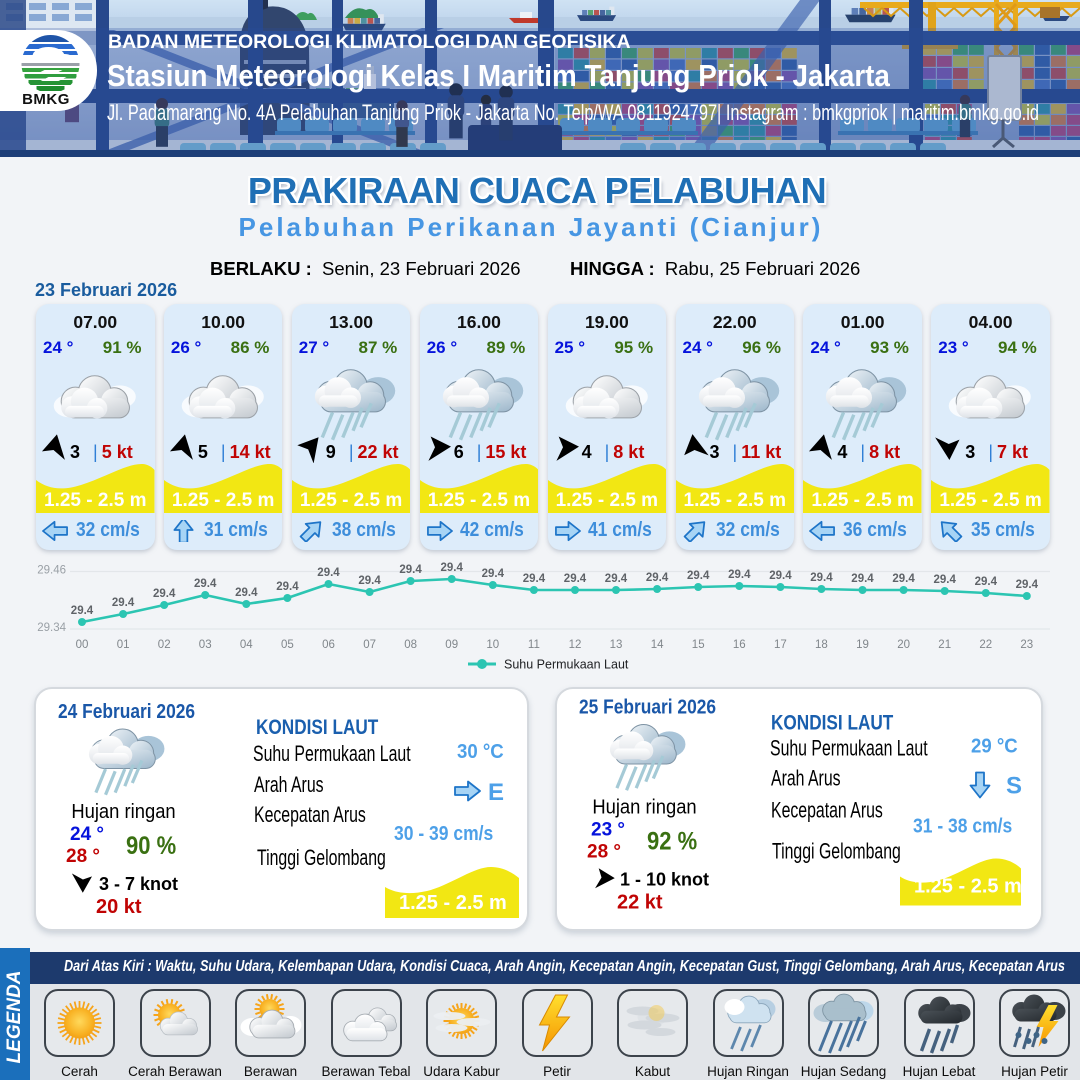  What do you see at coordinates (575, 645) in the screenshot?
I see `svg-text: 12` at bounding box center [575, 645].